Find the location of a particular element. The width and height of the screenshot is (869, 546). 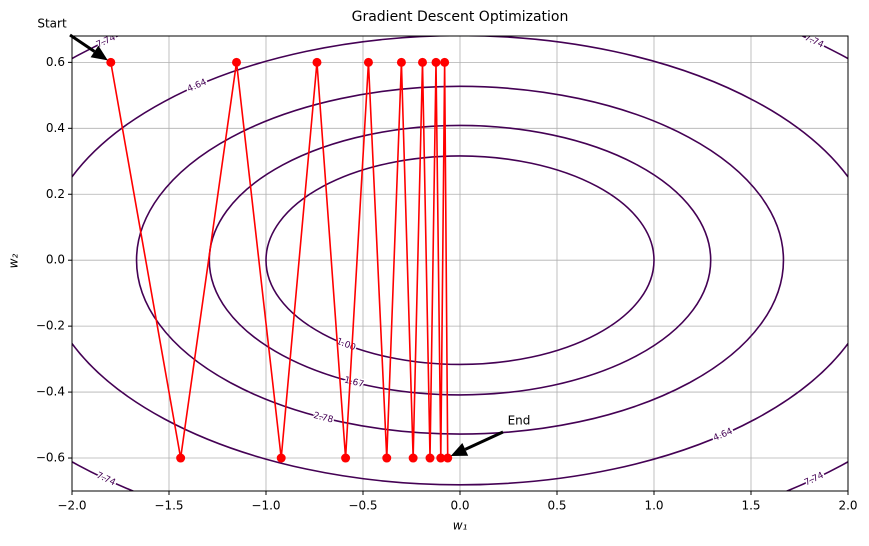

x-tick-label: −1.0 is located at coordinates (265, 506).